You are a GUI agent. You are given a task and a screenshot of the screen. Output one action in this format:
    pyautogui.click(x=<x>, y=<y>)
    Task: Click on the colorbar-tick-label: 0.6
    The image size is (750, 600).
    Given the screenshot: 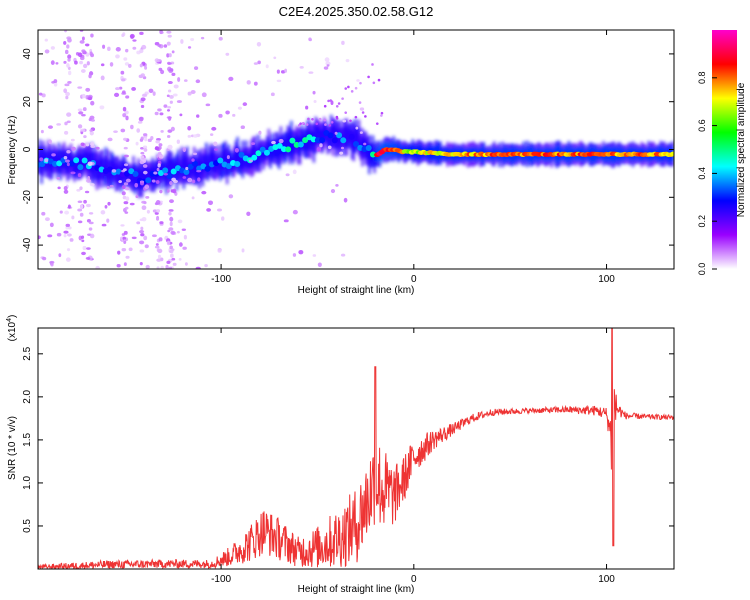 What is the action you would take?
    pyautogui.click(x=702, y=125)
    